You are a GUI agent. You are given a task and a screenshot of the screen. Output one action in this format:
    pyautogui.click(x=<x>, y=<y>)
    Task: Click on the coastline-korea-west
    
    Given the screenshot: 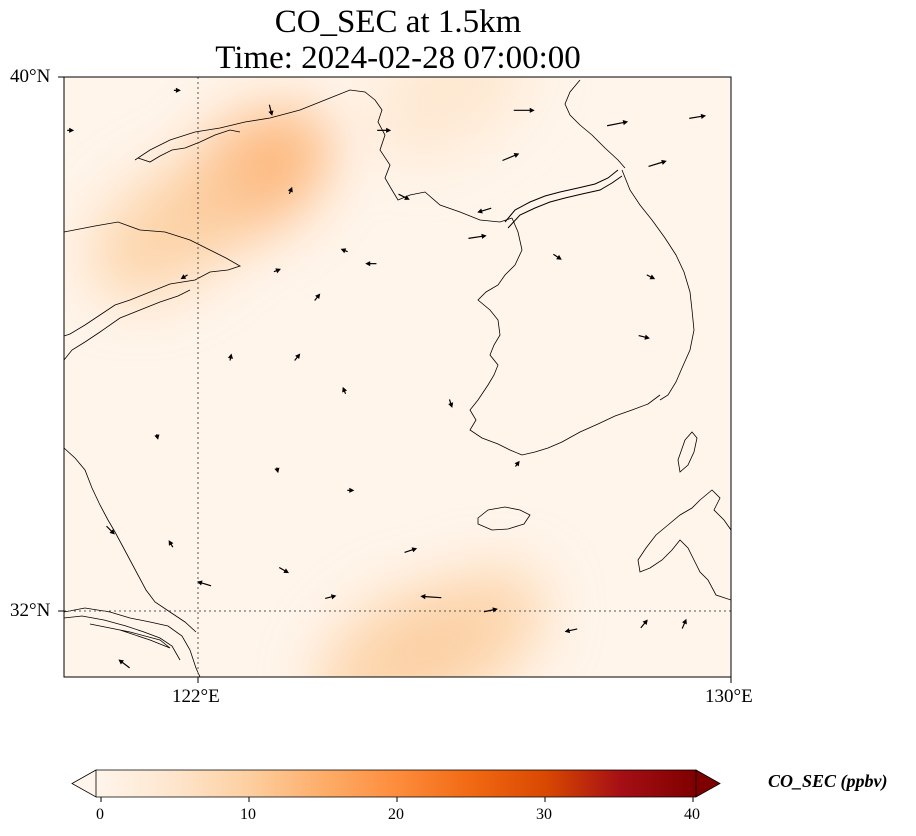 What is the action you would take?
    pyautogui.click(x=565, y=336)
    